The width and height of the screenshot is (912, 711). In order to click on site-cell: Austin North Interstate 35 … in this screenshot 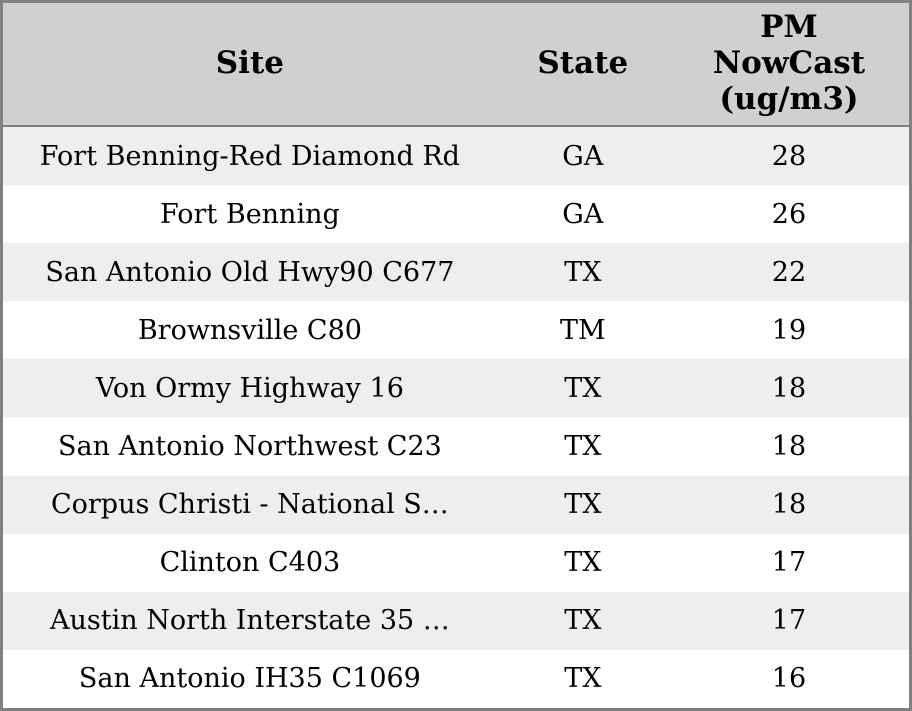, I will do `click(250, 621)`.